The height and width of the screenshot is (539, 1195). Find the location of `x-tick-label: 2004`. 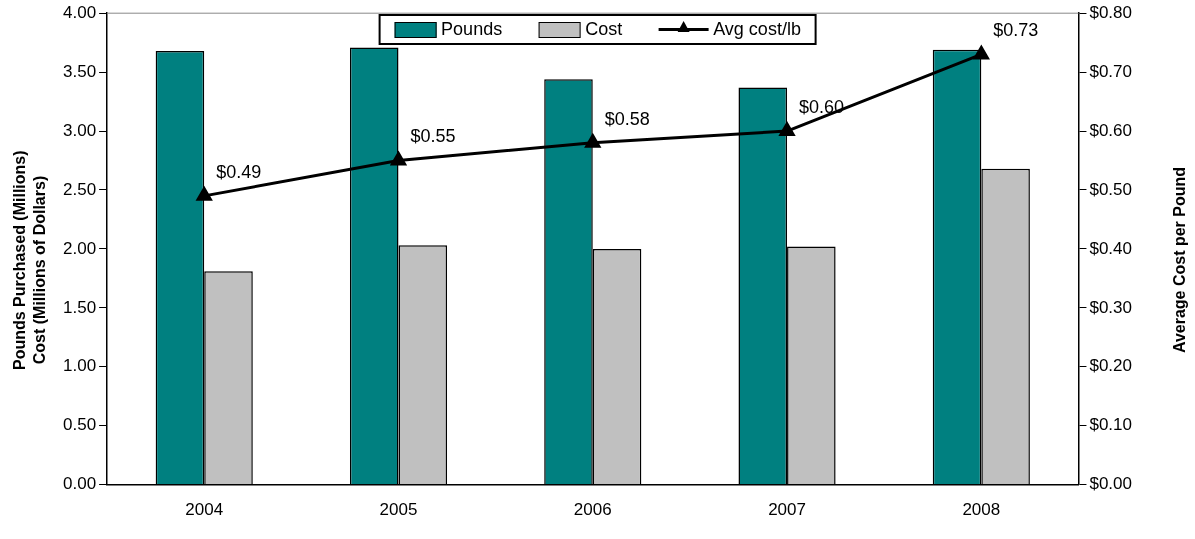

x-tick-label: 2004 is located at coordinates (204, 510).